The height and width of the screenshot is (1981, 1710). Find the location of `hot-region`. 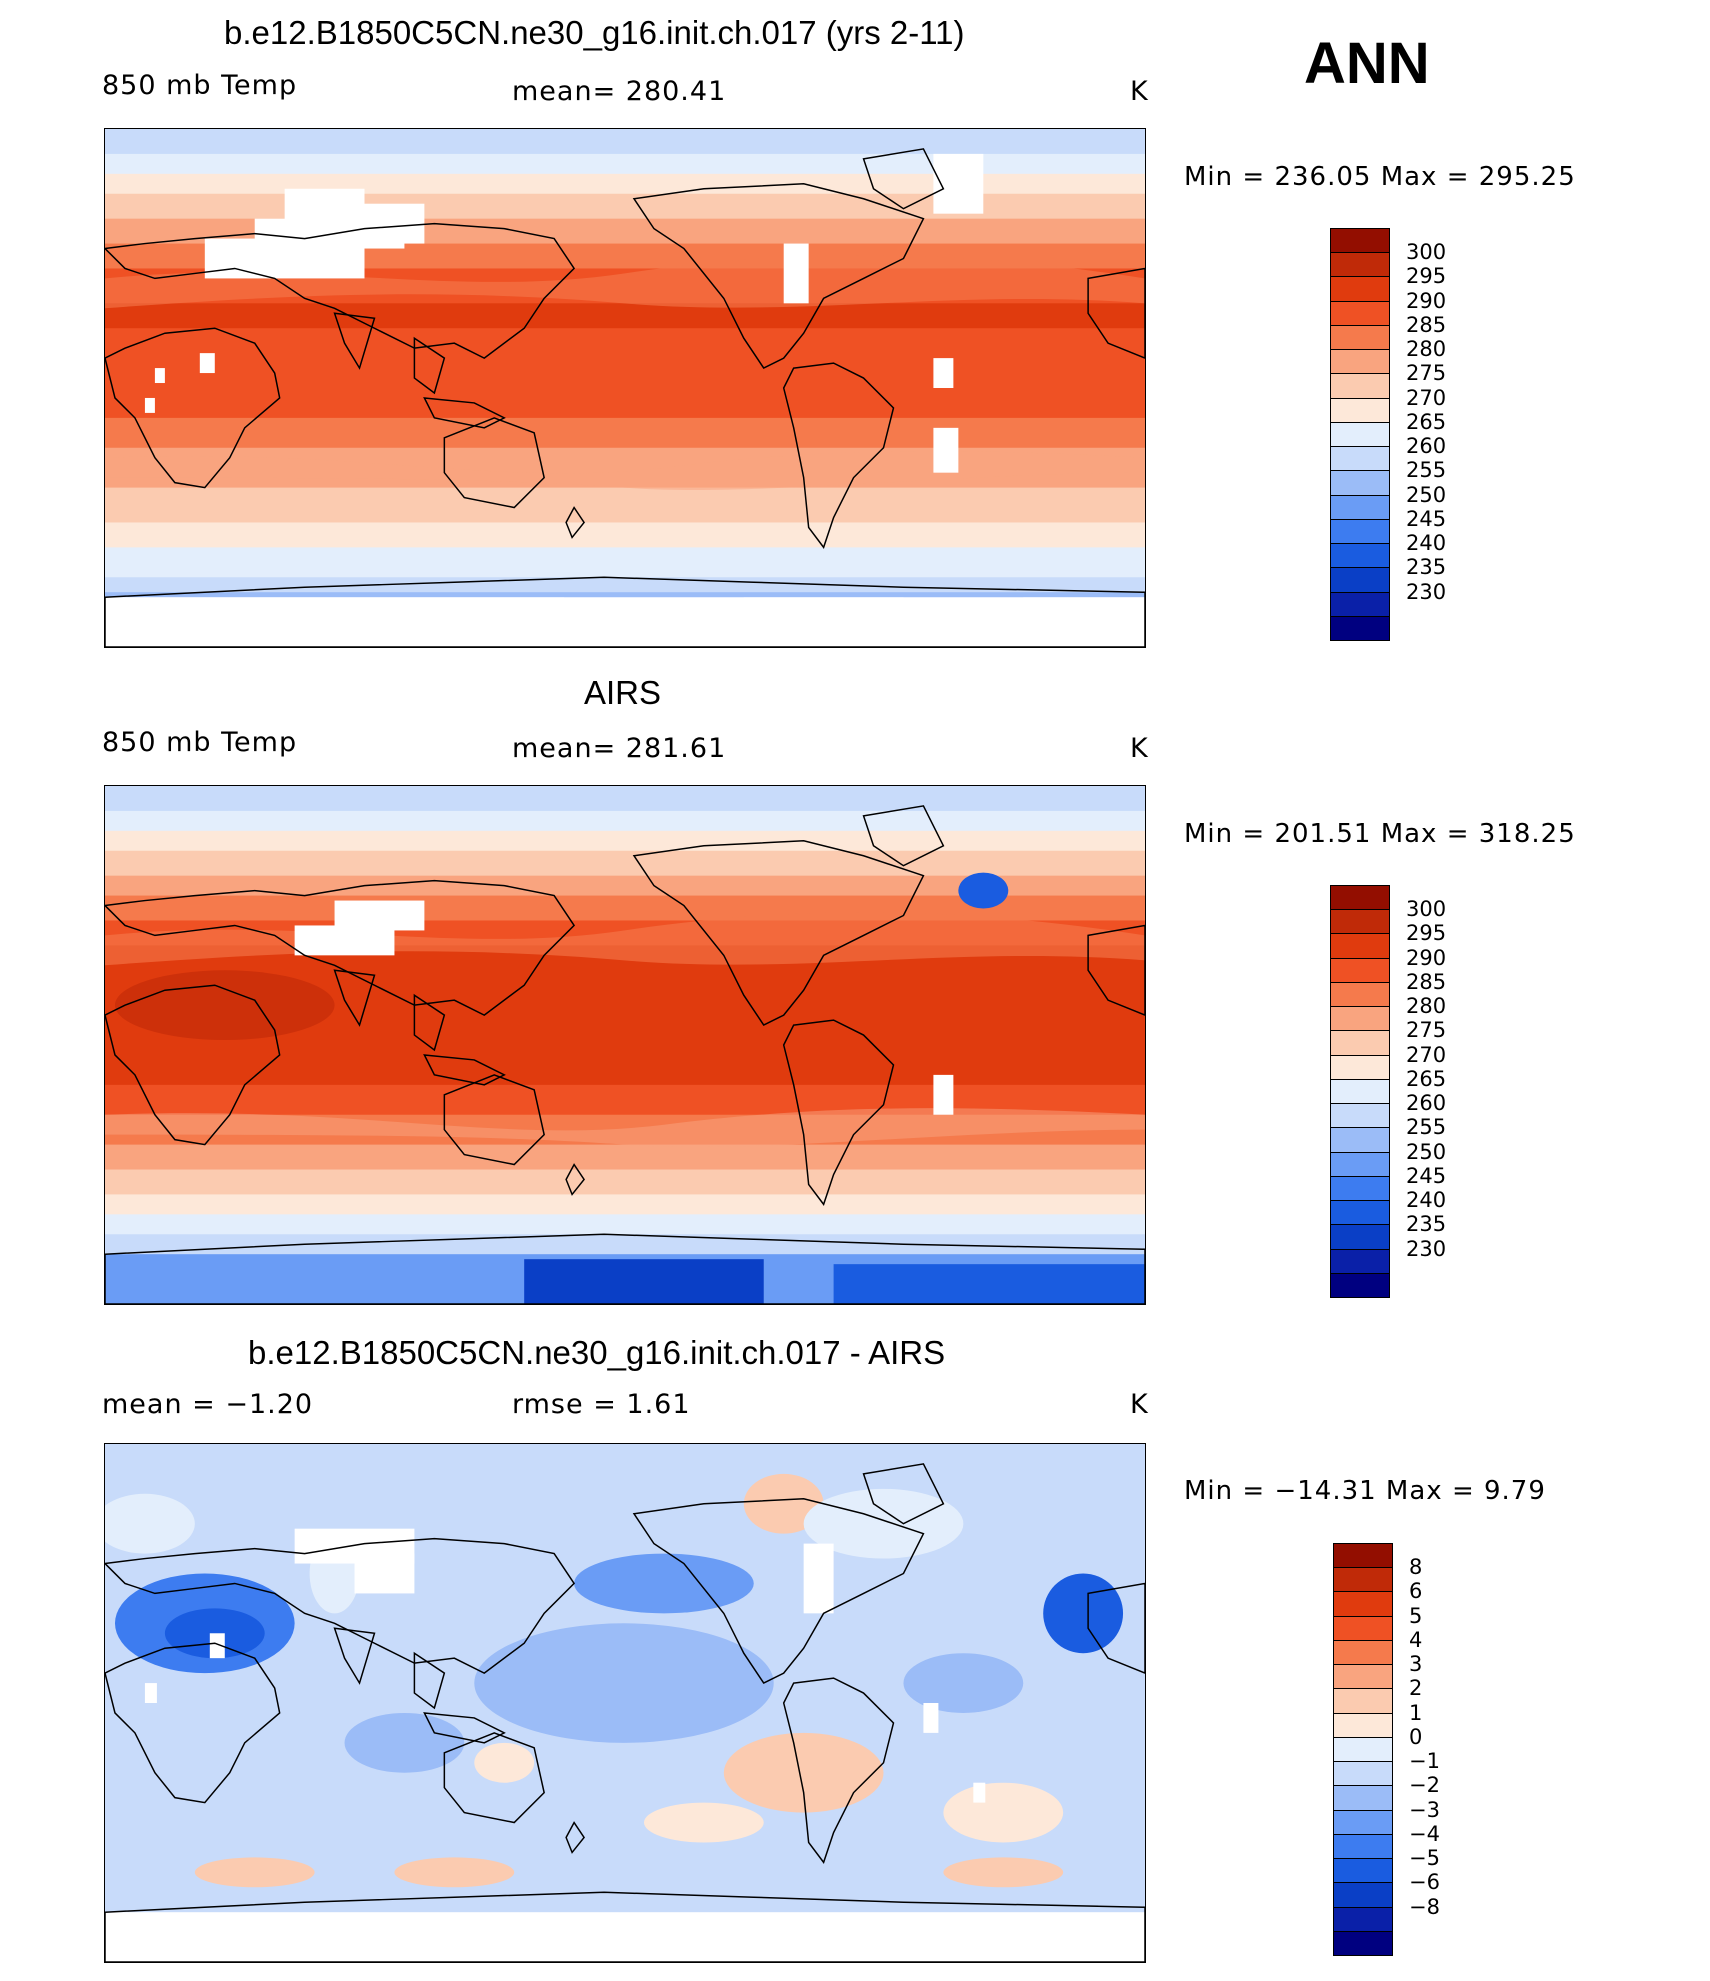

hot-region is located at coordinates (224, 1005).